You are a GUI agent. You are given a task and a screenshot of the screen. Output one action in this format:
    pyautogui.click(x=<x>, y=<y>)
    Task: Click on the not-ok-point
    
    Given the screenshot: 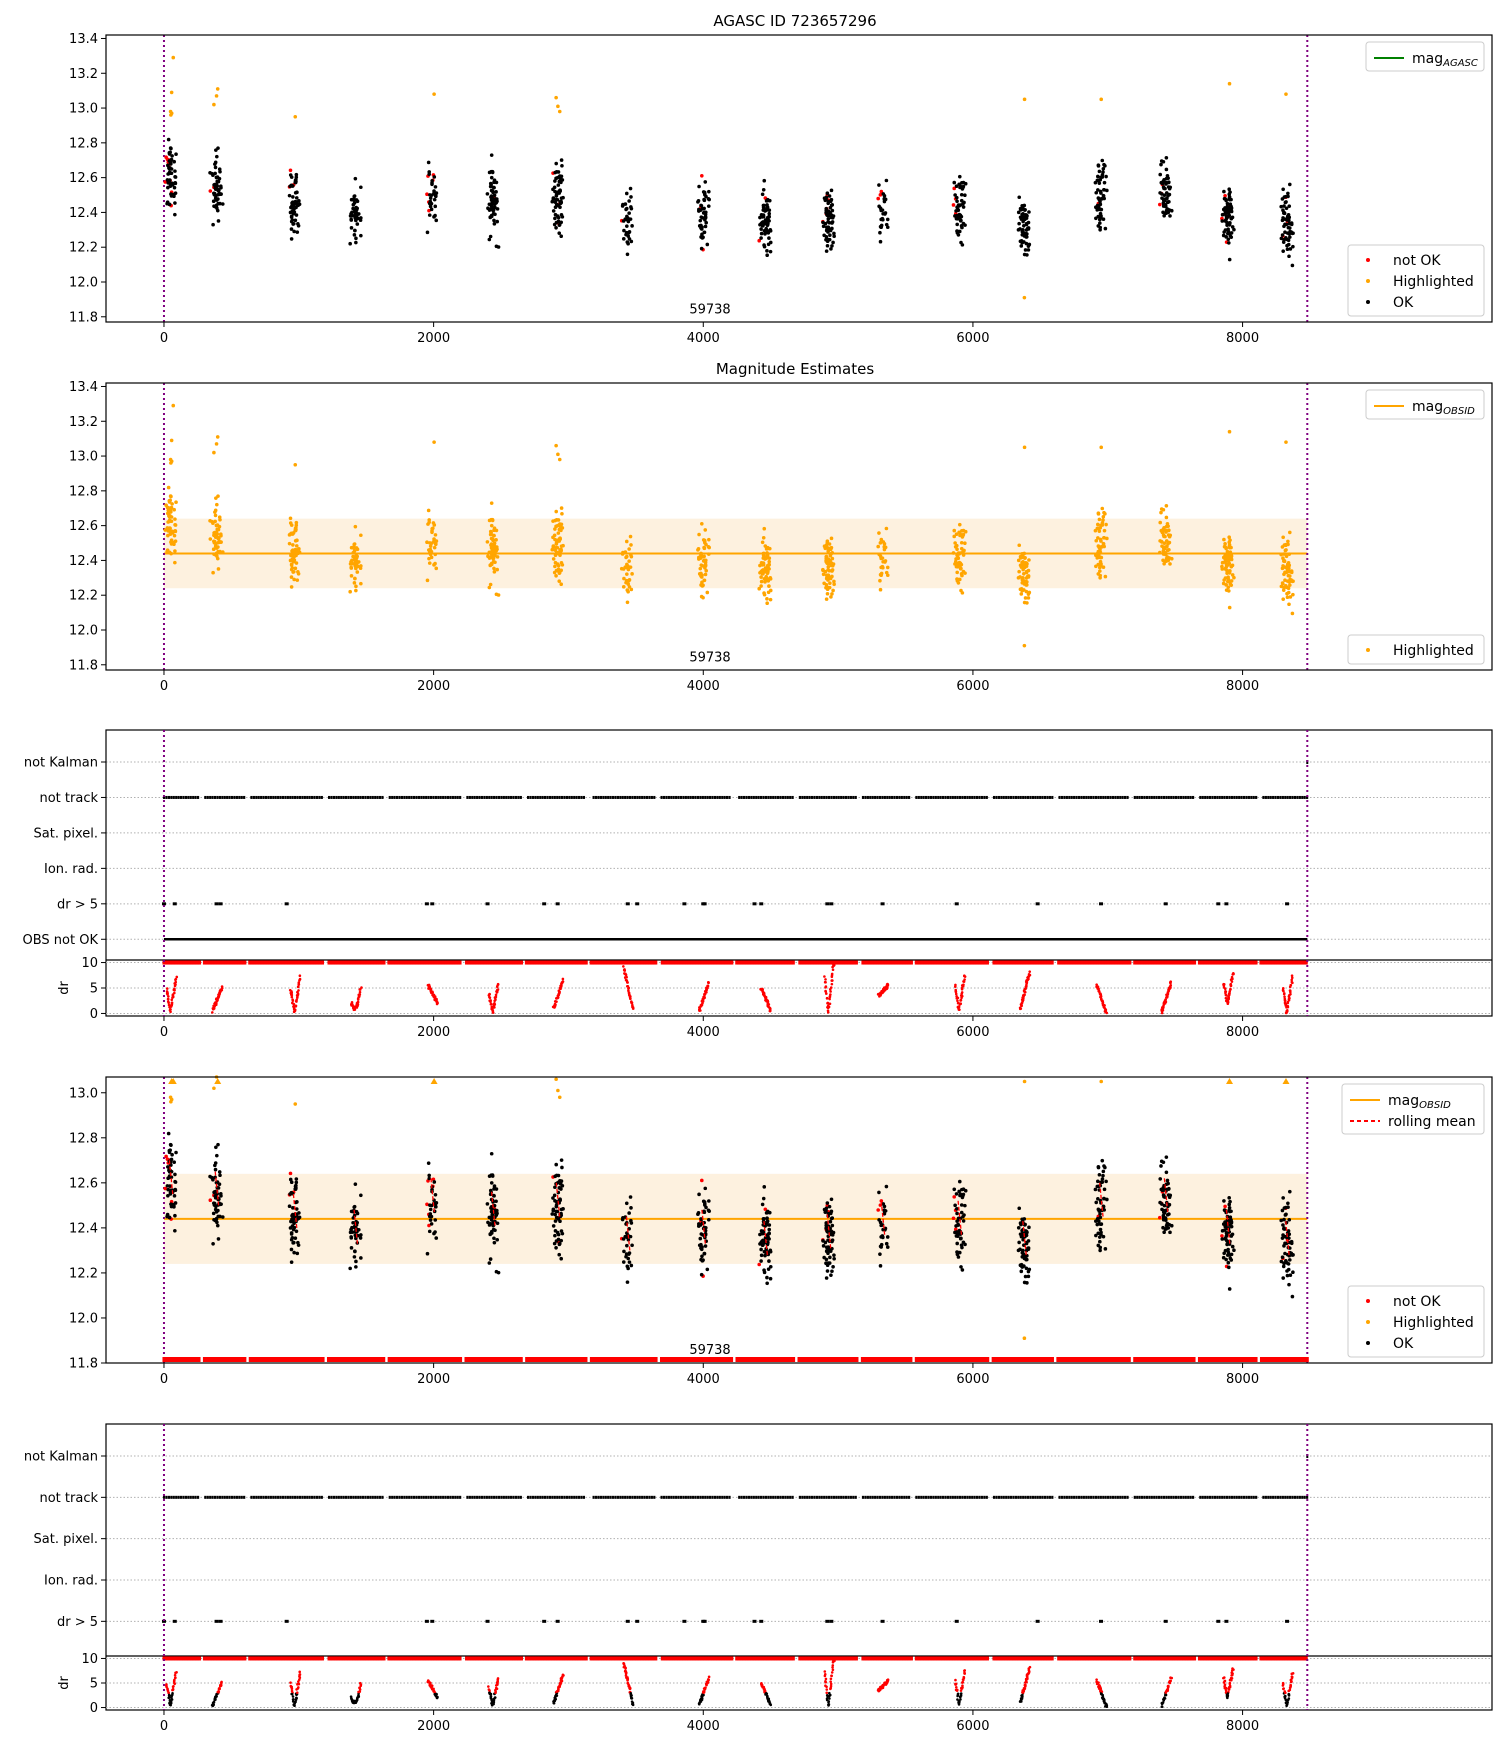 What is the action you would take?
    pyautogui.click(x=954, y=1197)
    